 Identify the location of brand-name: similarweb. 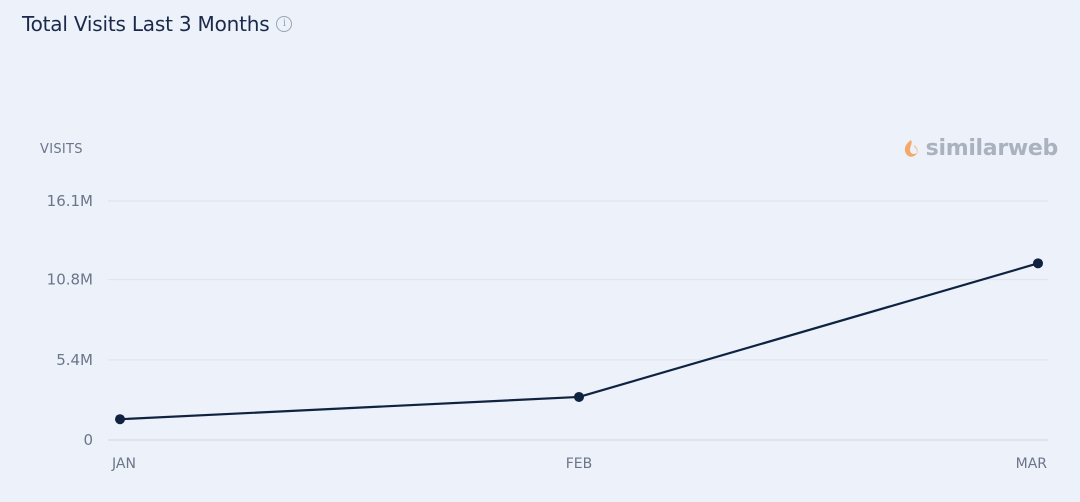
(992, 148).